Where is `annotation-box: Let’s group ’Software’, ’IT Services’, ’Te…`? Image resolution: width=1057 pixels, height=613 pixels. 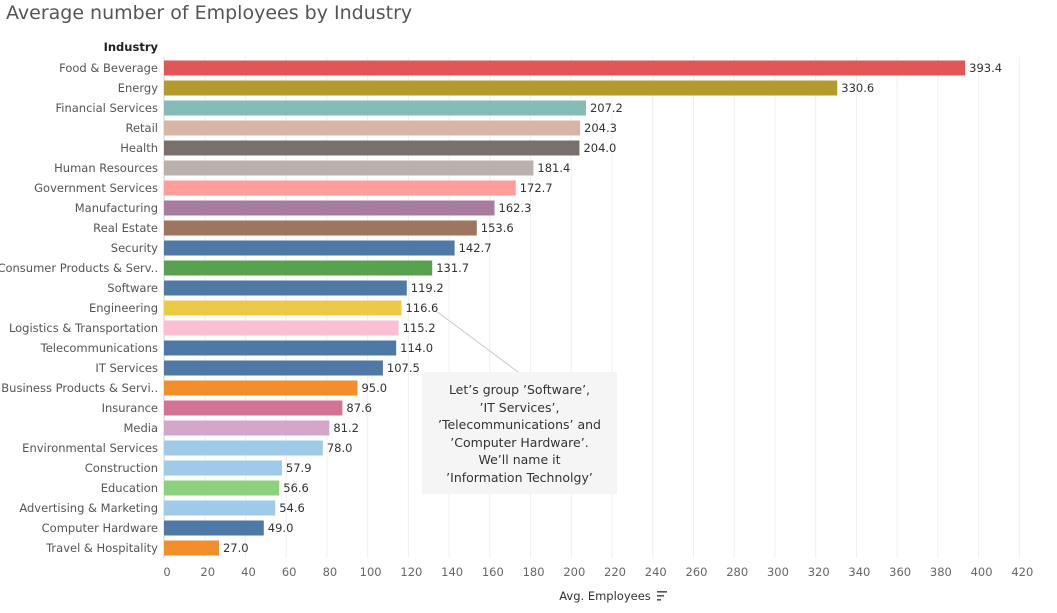
annotation-box: Let’s group ’Software’, ’IT Services’, ’Te… is located at coordinates (519, 433).